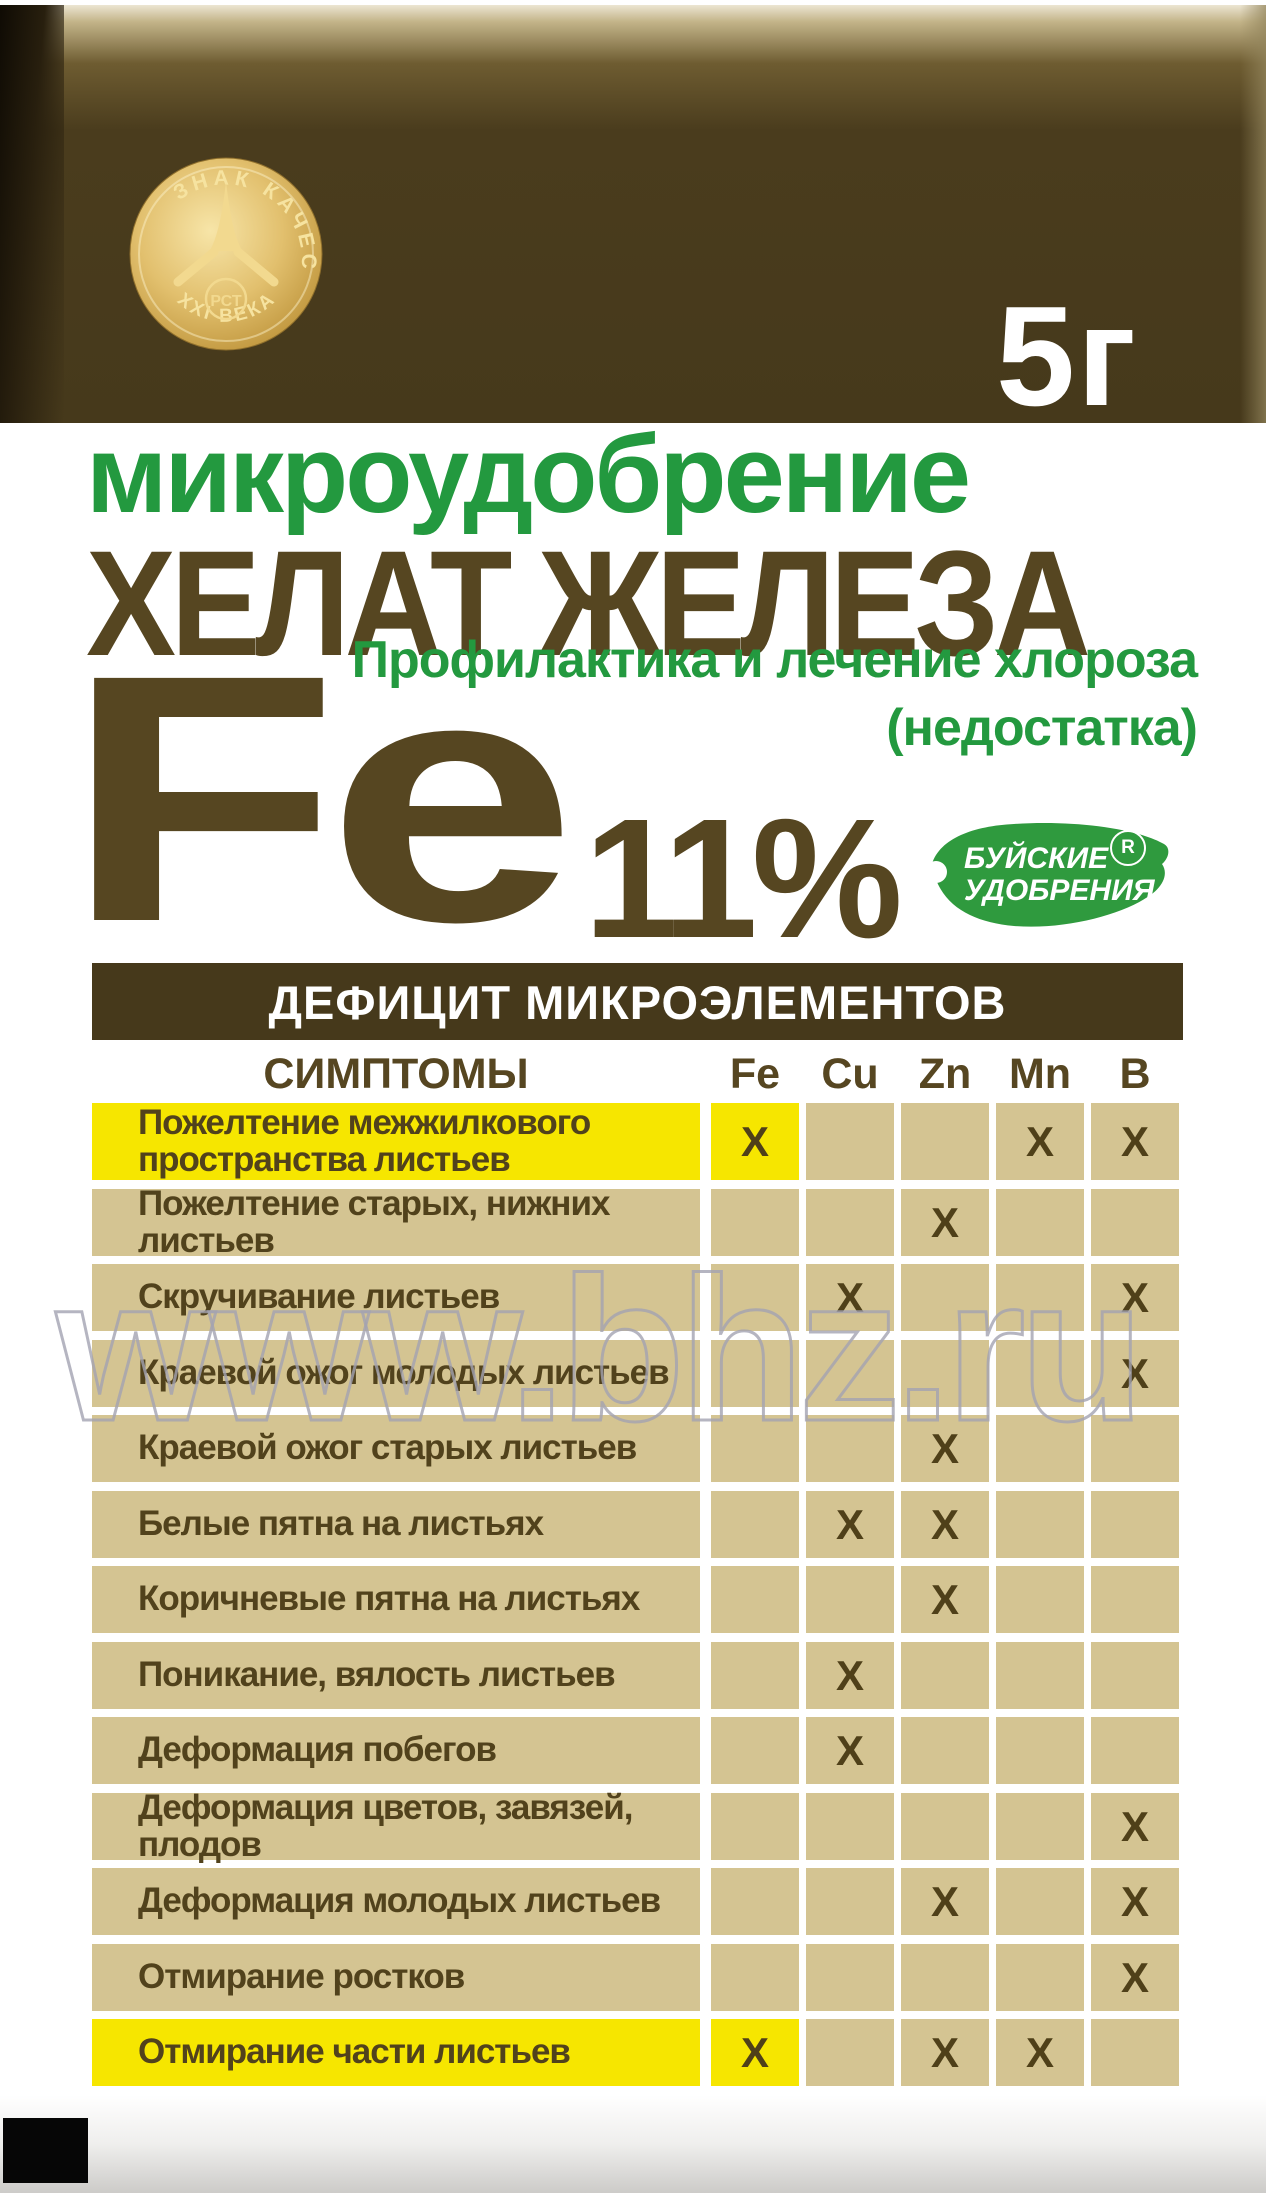 This screenshot has width=1275, height=2193. Describe the element at coordinates (320, 798) in the screenshot. I see `element-symbol: Fe` at that location.